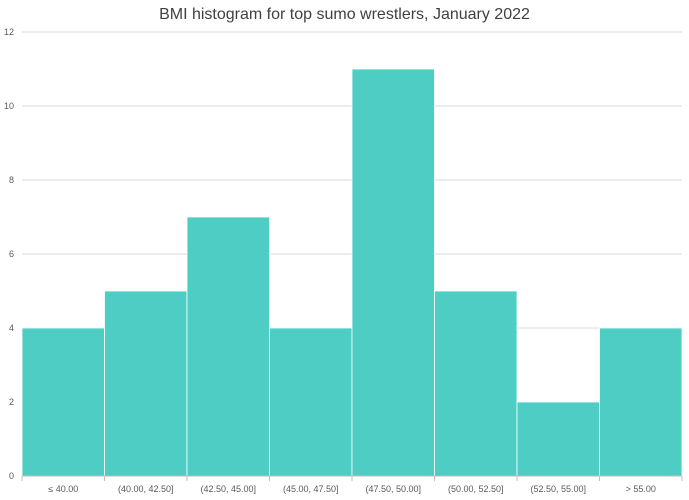 The image size is (689, 500). What do you see at coordinates (11, 180) in the screenshot?
I see `y-tick-label: 8` at bounding box center [11, 180].